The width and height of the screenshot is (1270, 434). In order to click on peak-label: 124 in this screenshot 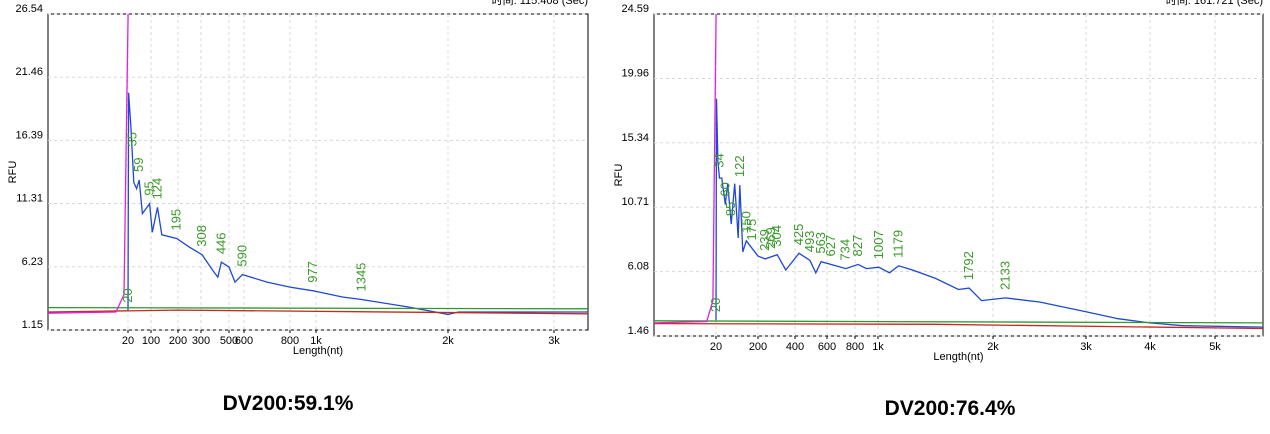, I will do `click(156, 189)`.